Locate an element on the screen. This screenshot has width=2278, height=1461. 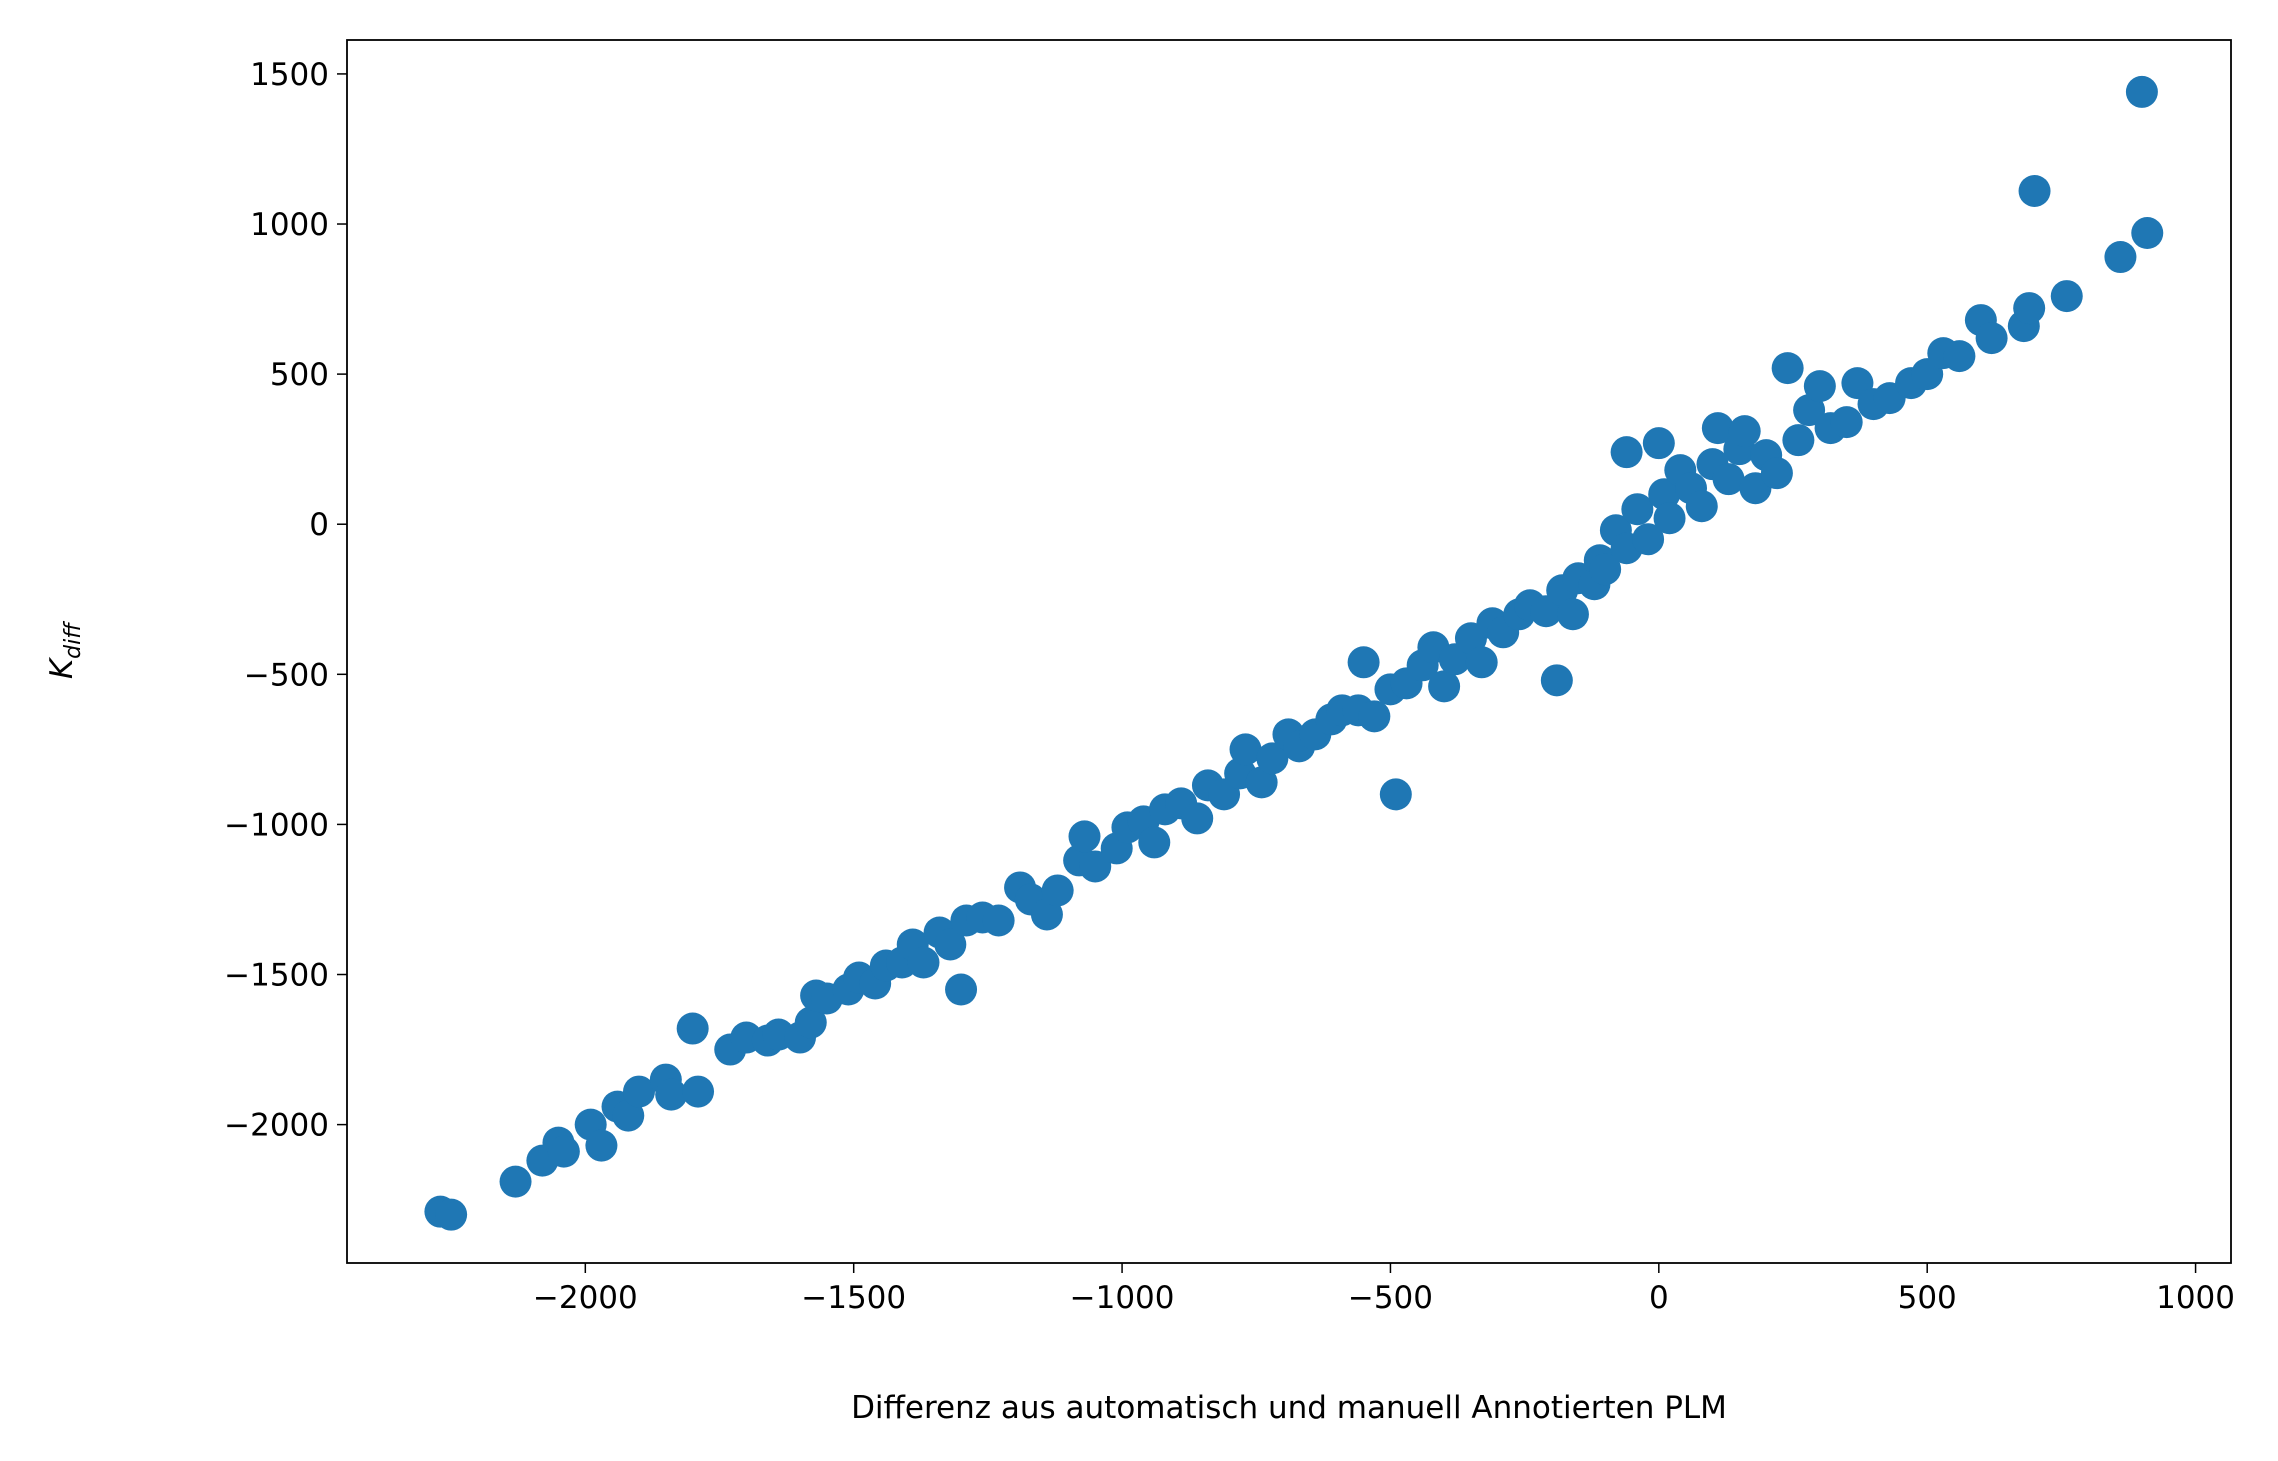
y-tick-label: −1000 is located at coordinates (276, 825).